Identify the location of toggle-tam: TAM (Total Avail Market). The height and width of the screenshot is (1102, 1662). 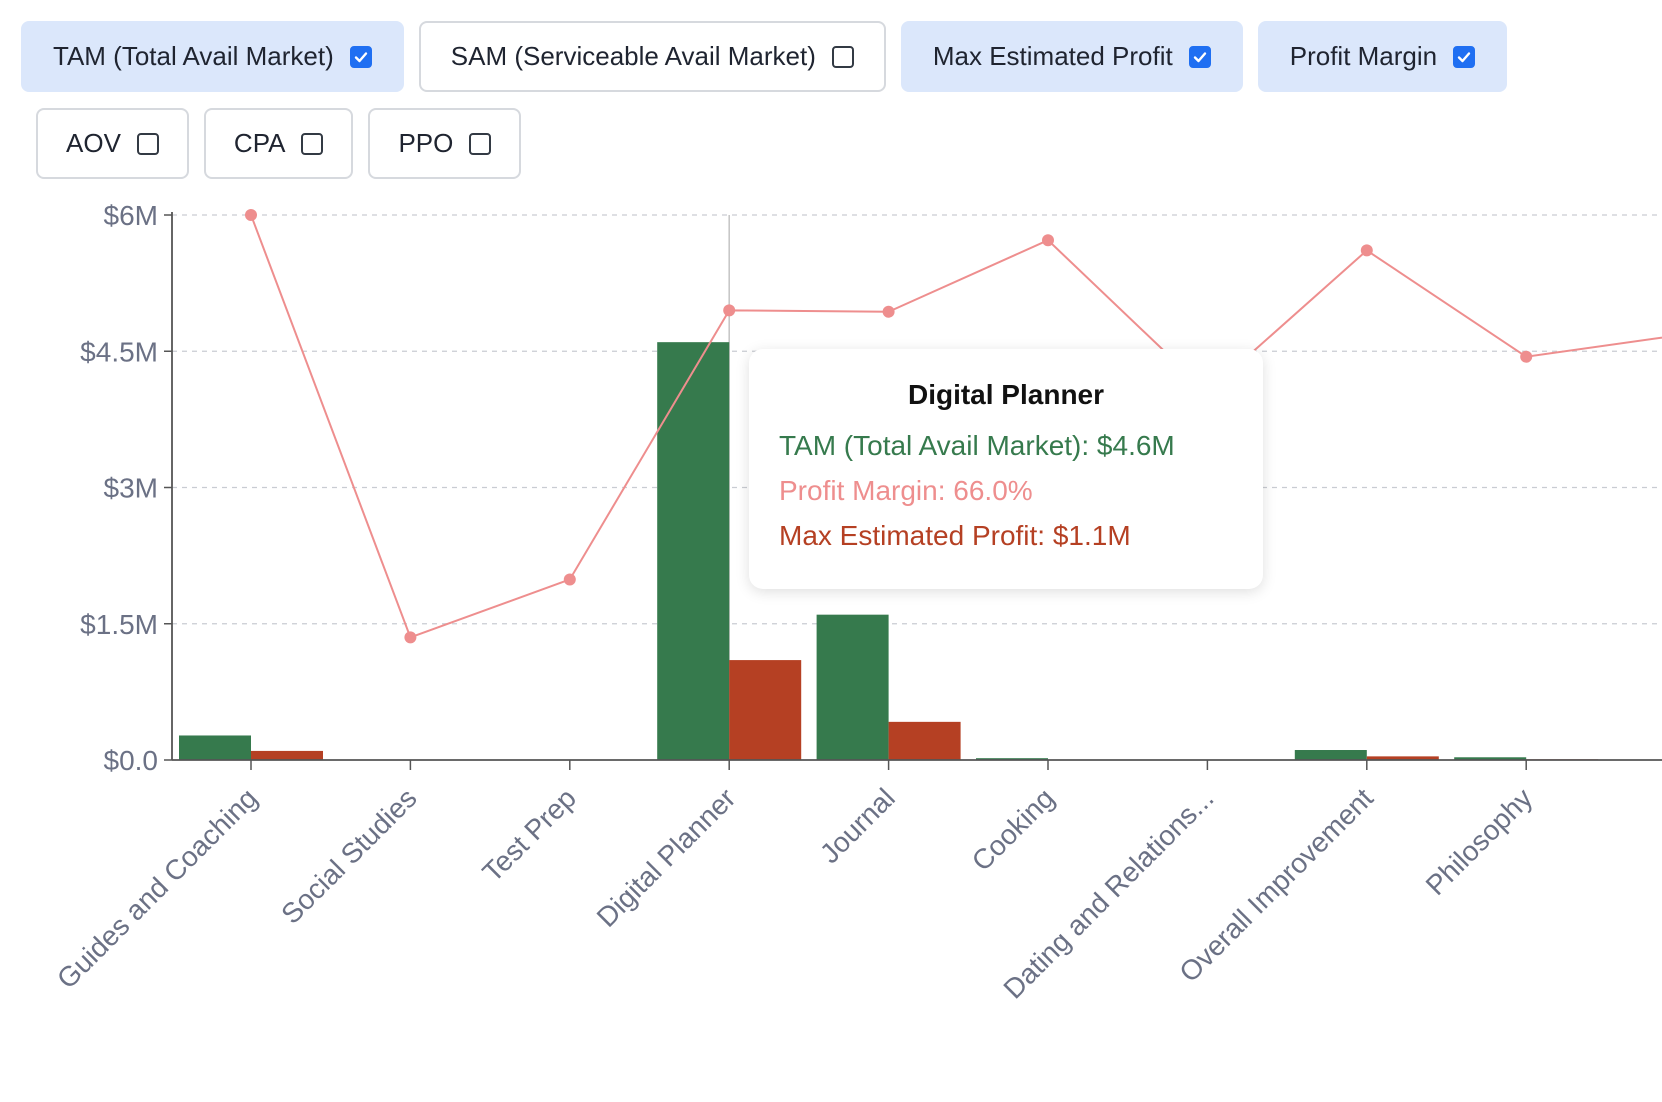
(212, 56).